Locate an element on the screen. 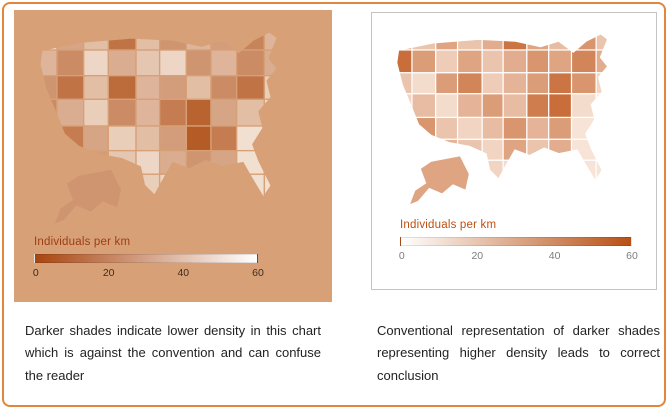 Image resolution: width=668 pixels, height=409 pixels. legend-reversed: Individuals per km 0 20 40 60 is located at coordinates (148, 258).